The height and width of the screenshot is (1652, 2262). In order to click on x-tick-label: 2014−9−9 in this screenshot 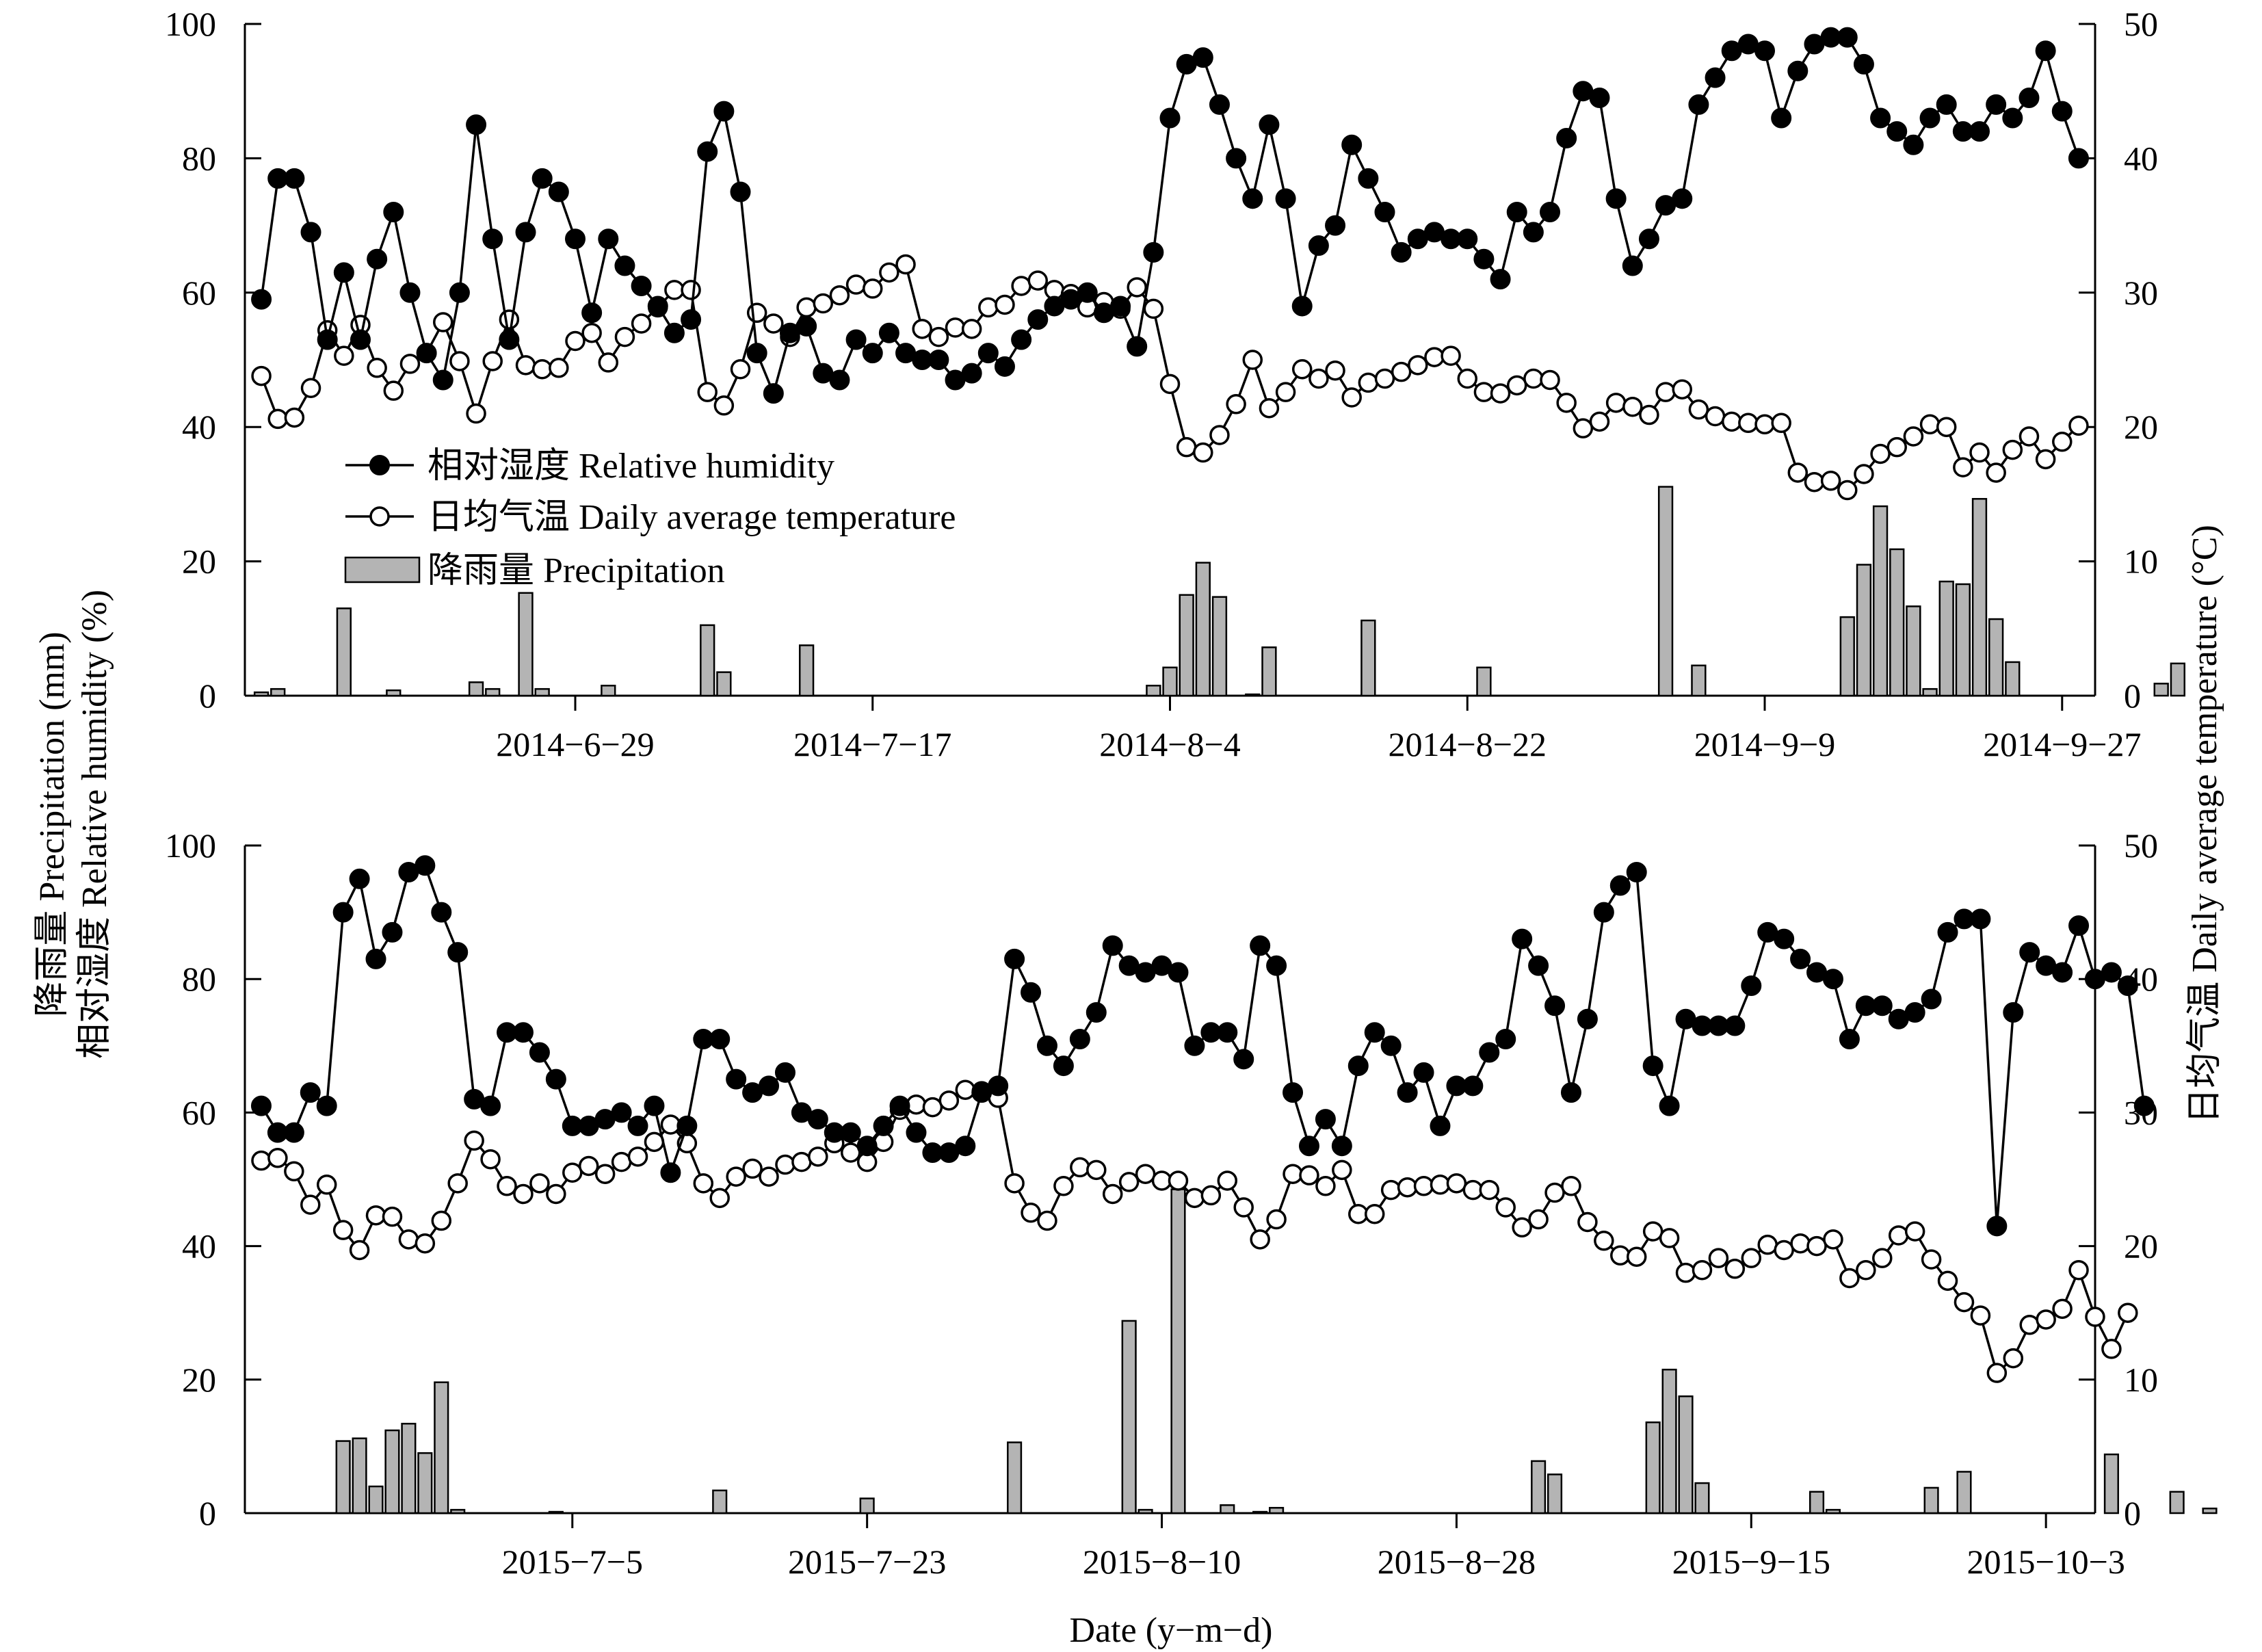, I will do `click(1764, 744)`.